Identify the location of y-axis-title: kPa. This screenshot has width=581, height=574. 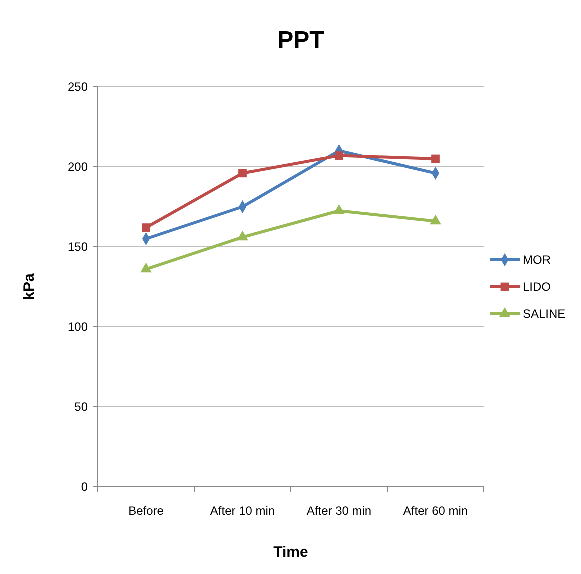
(29, 286).